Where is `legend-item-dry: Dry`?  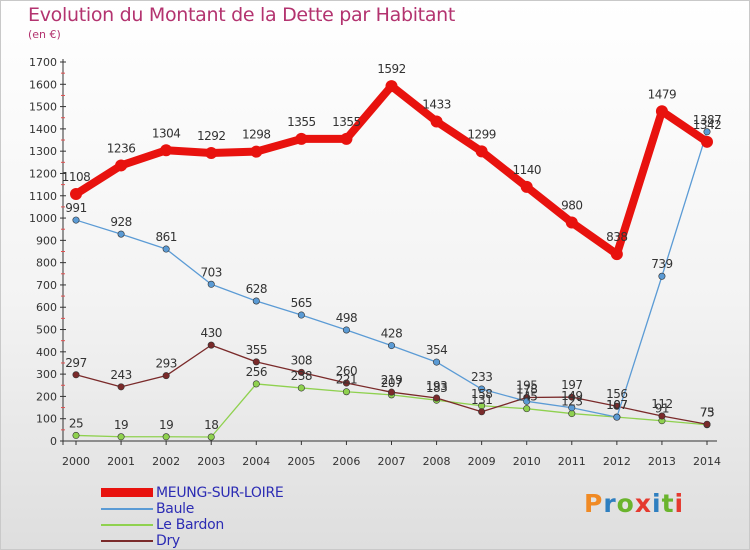 legend-item-dry: Dry is located at coordinates (231, 541).